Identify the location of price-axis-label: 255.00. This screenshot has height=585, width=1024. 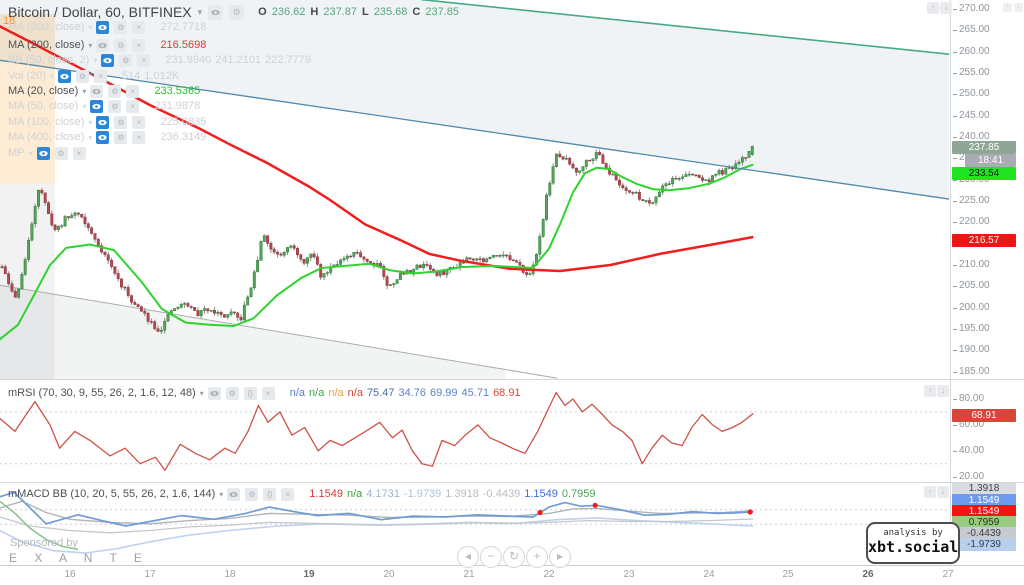
(971, 72).